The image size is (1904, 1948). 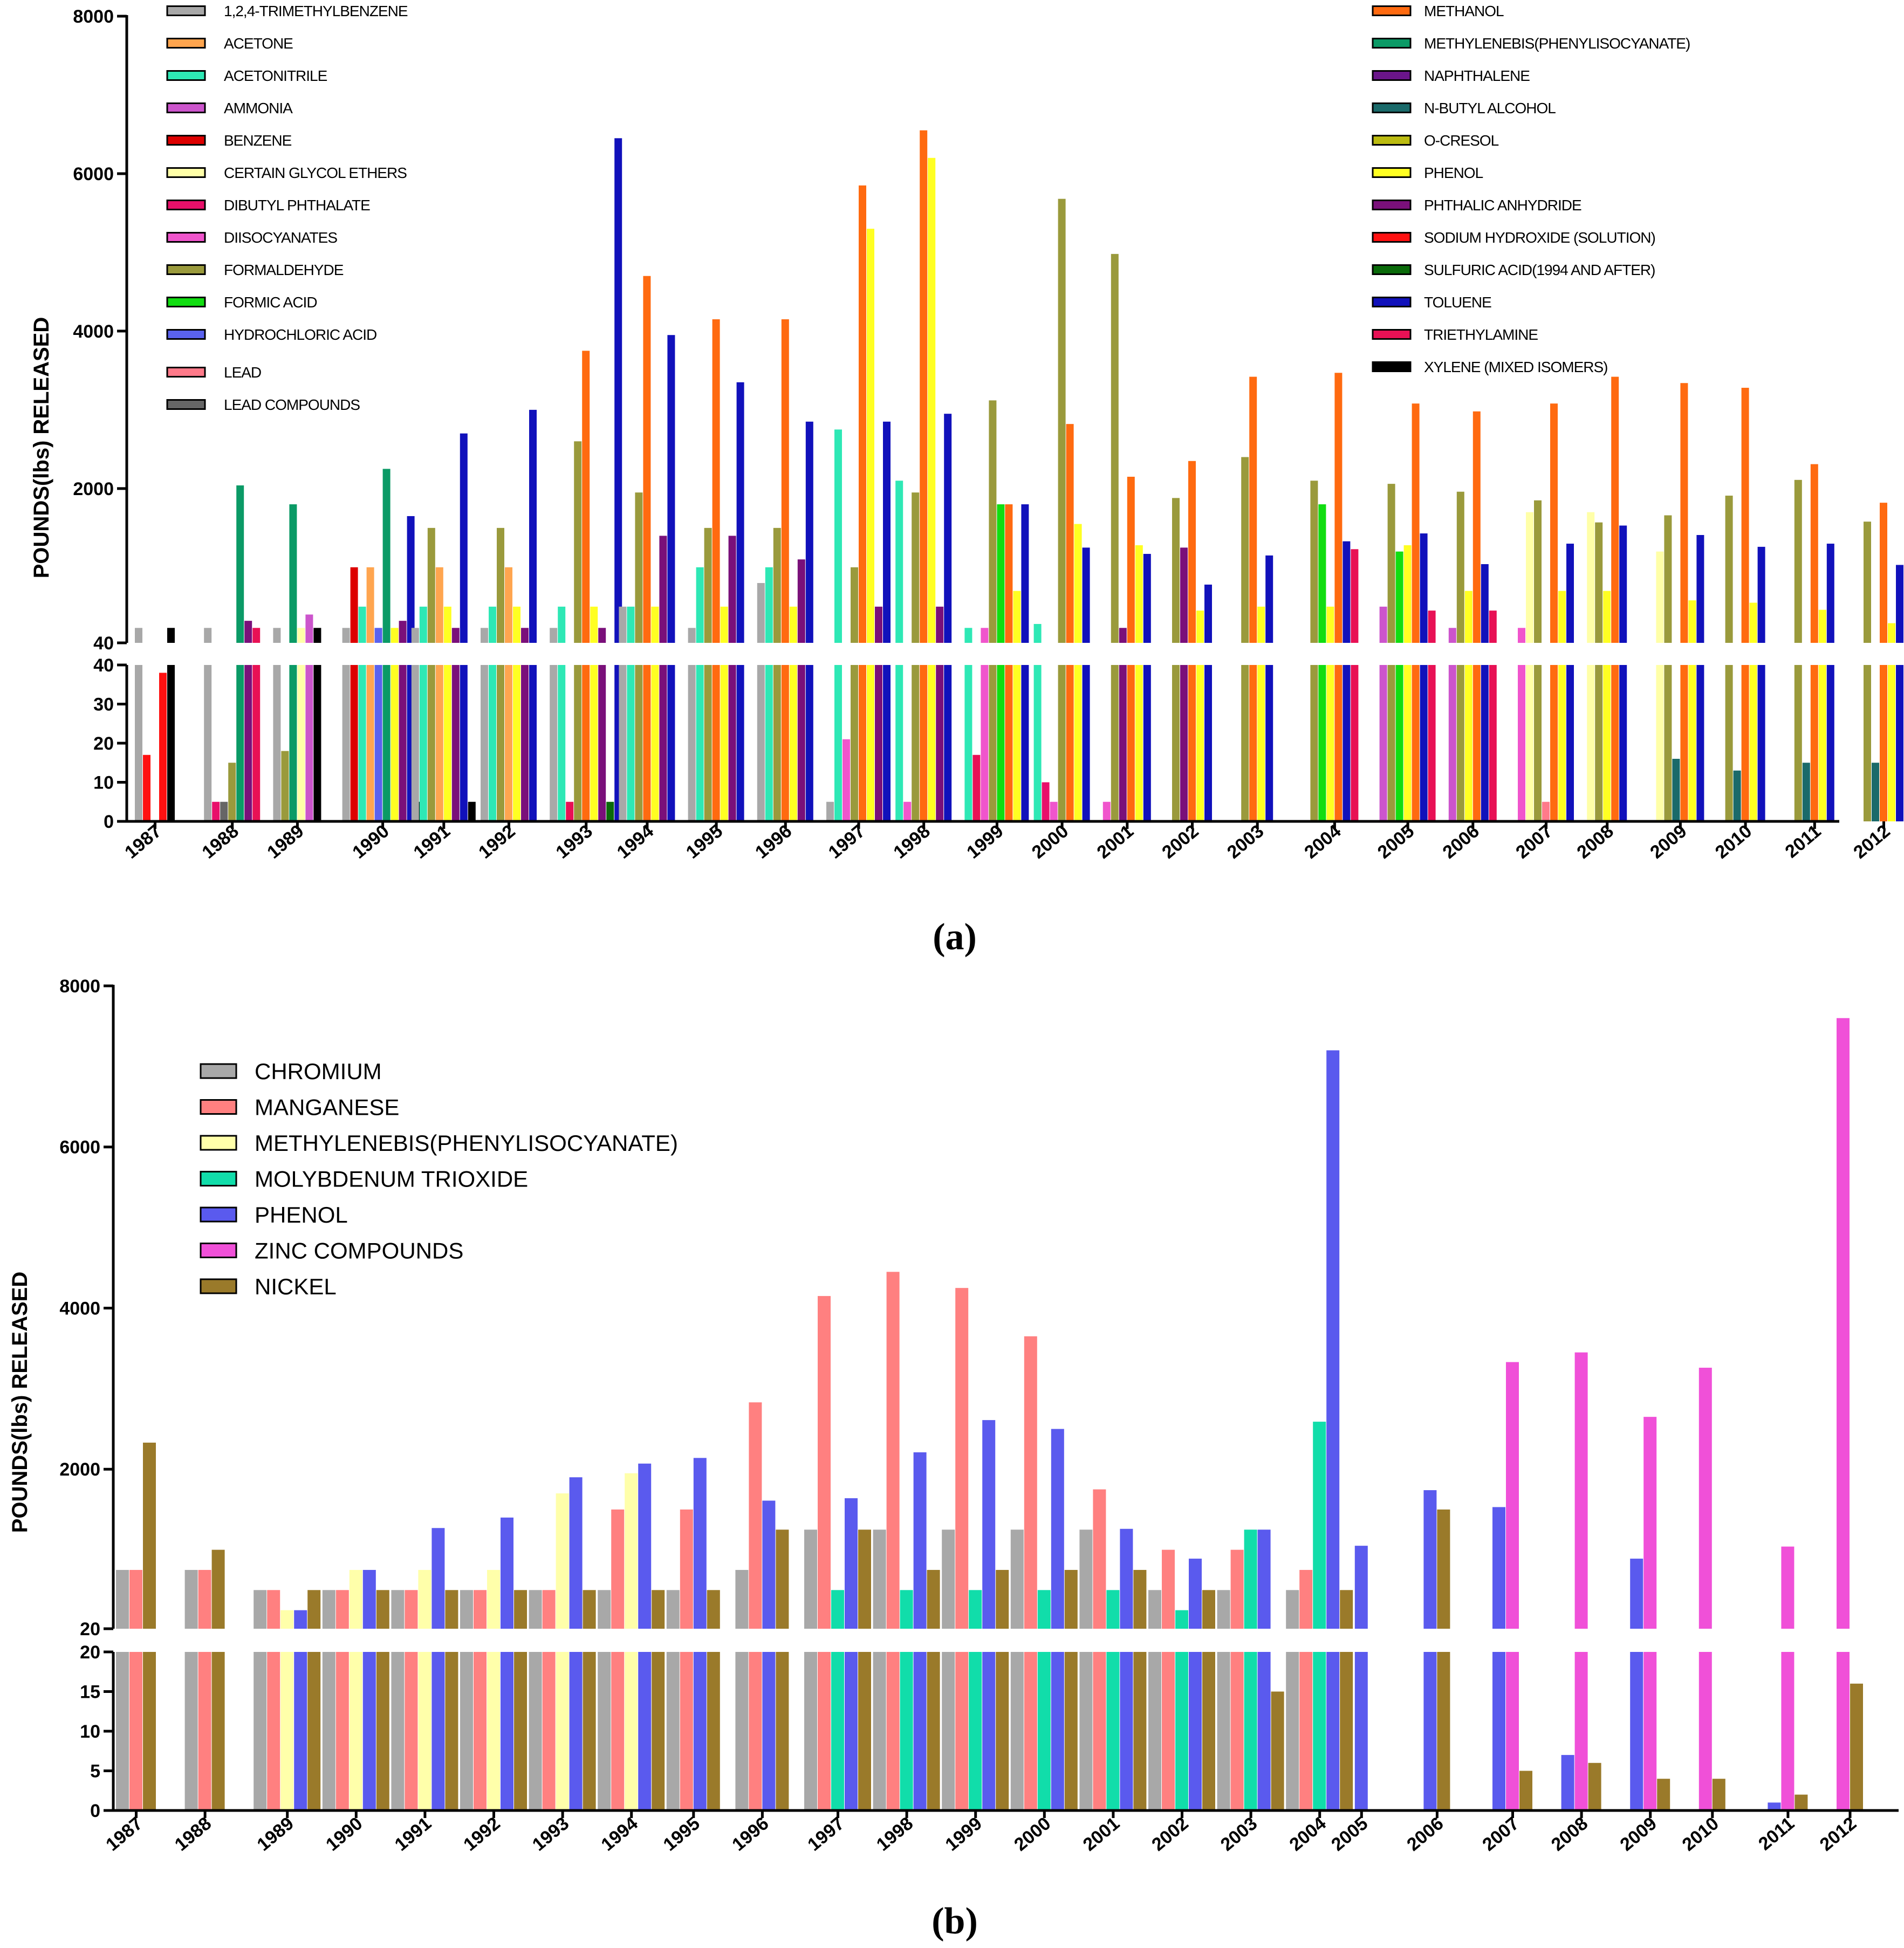 What do you see at coordinates (1438, 11) in the screenshot?
I see `legend-item-a: METHANOL` at bounding box center [1438, 11].